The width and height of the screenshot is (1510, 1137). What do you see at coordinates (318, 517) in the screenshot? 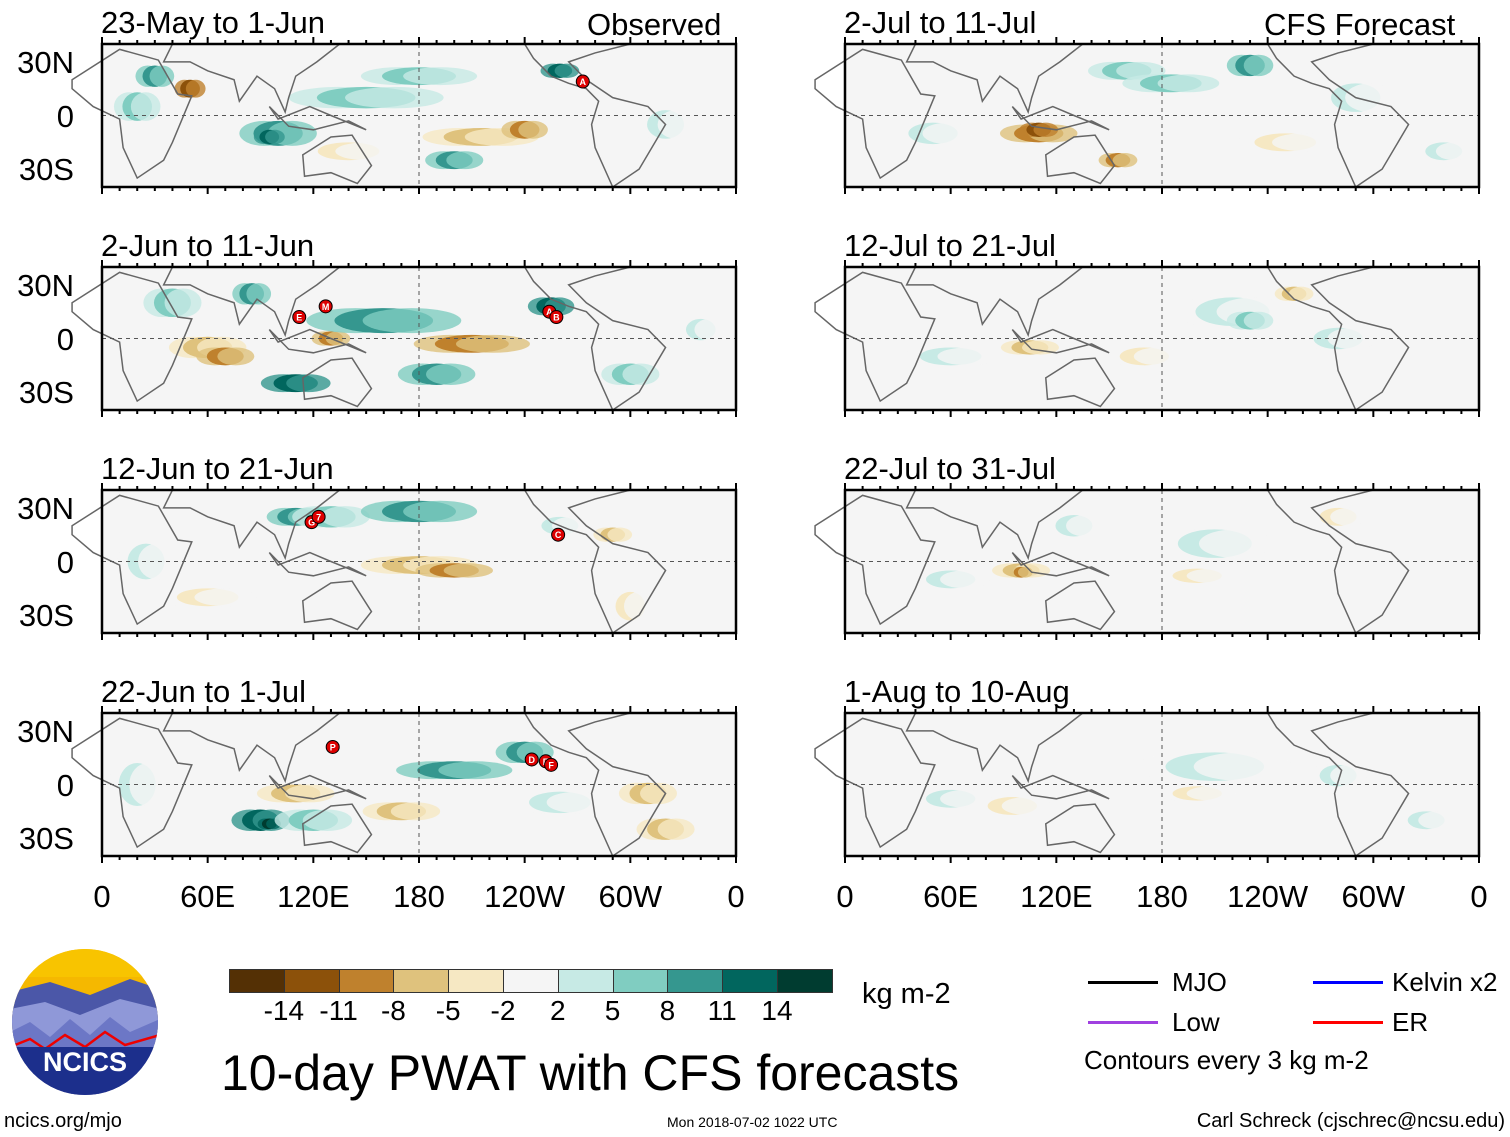
I see `storm-id: 7` at bounding box center [318, 517].